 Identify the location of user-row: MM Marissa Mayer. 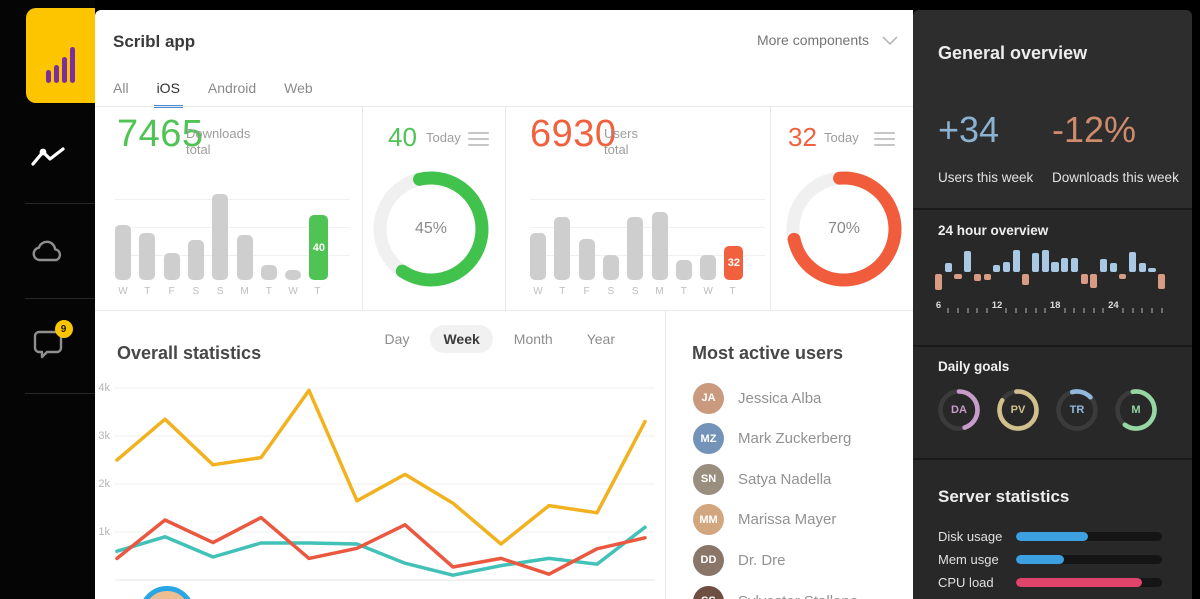
(764, 520).